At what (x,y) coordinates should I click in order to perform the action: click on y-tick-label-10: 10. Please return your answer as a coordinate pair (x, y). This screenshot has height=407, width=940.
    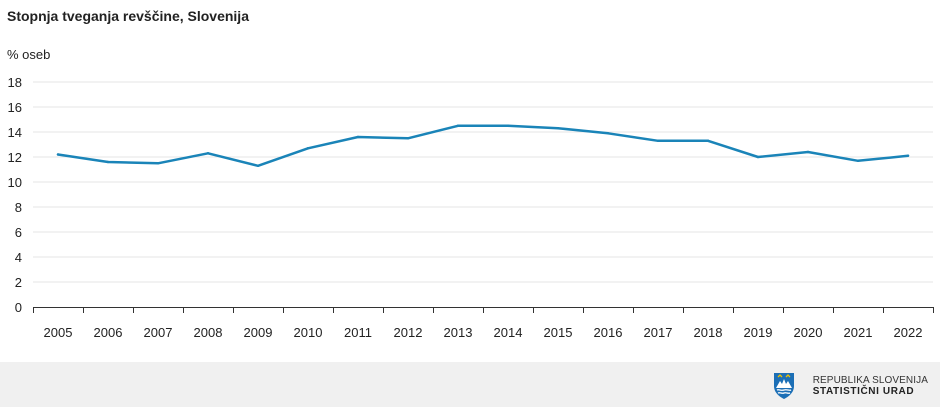
    Looking at the image, I should click on (15, 182).